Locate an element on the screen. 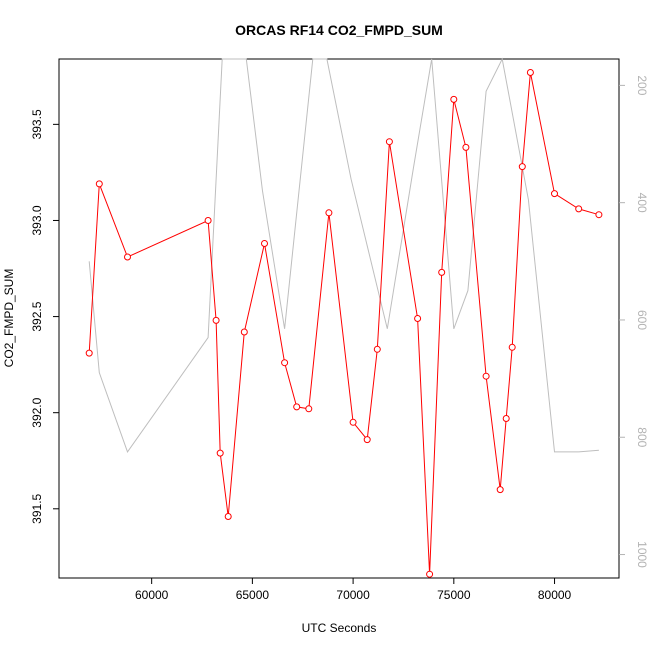  y-axis: 391.5 392.0 392.5 393.0 393.5 is located at coordinates (44, 316).